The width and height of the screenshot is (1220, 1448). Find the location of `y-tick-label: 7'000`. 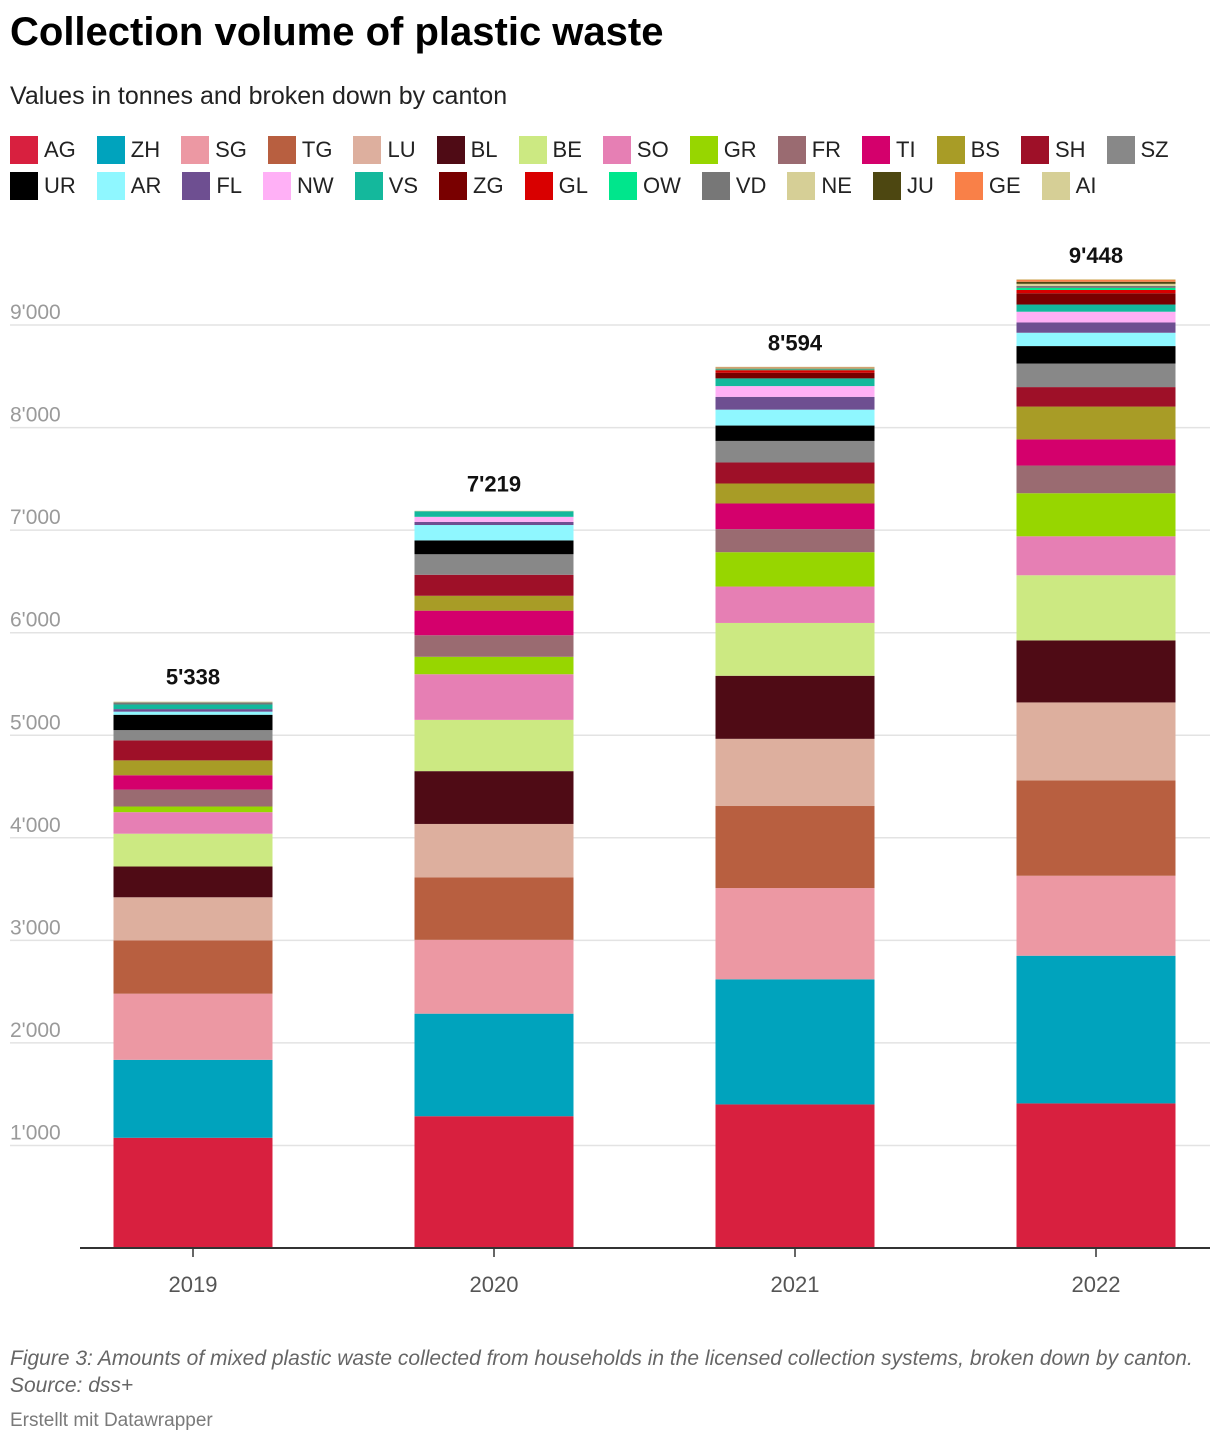

y-tick-label: 7'000 is located at coordinates (35, 517).